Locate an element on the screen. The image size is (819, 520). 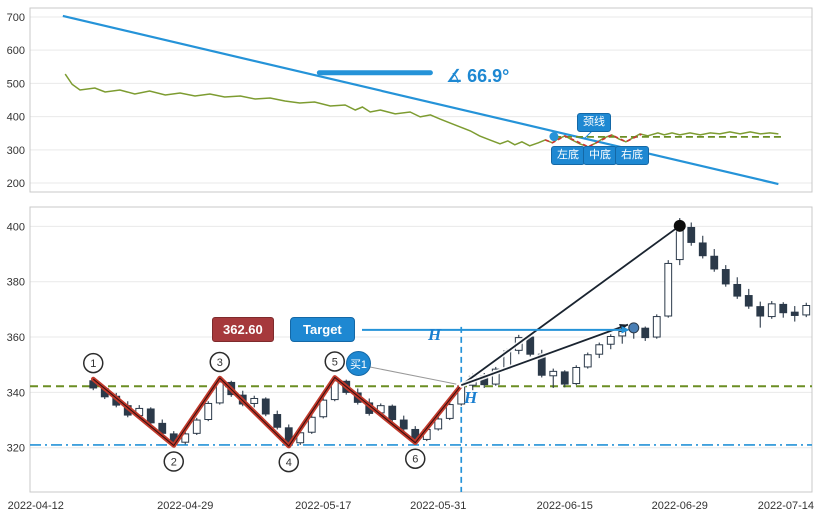
target-button: Target is located at coordinates (322, 329).